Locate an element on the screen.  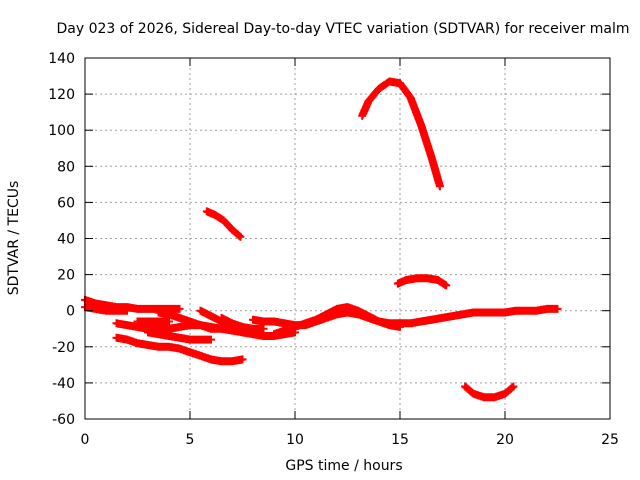
y-tick-label: 120 is located at coordinates (61, 95).